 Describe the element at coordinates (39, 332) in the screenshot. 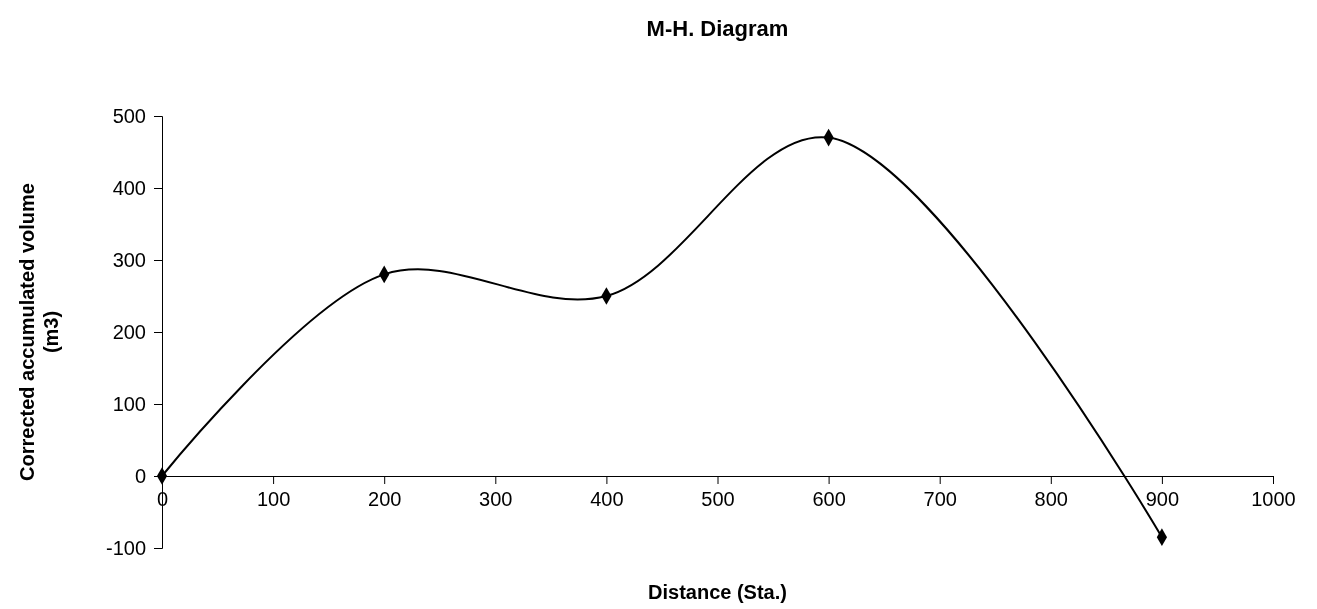

I see `y-axis-title: Corrected accumulated volume (m3)` at that location.